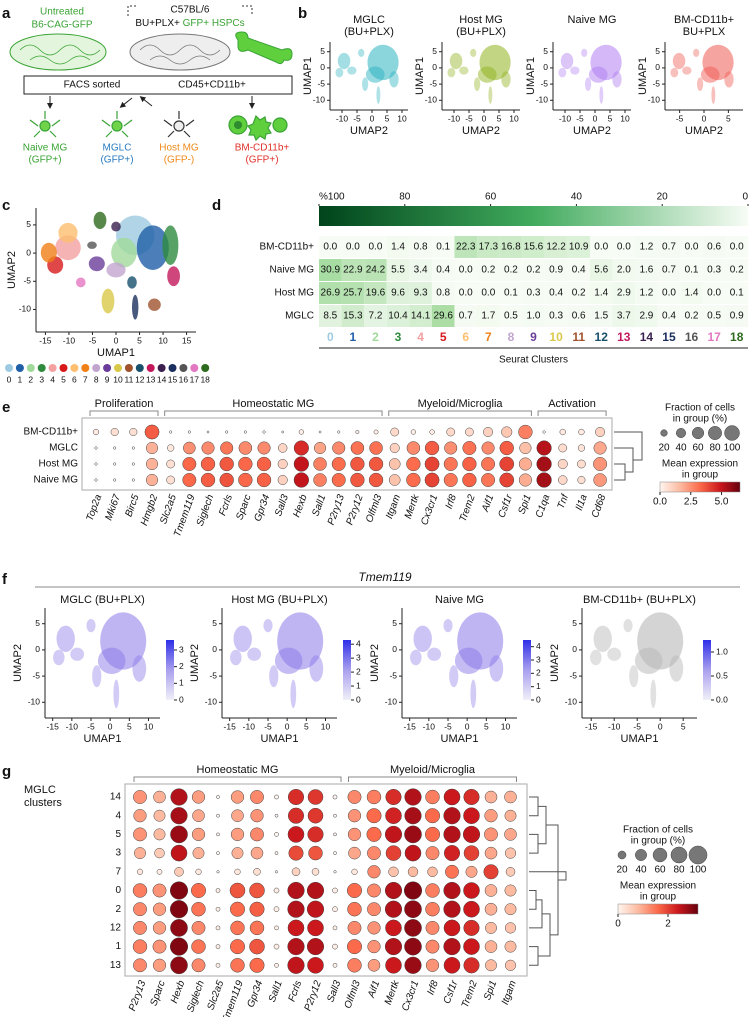 The image size is (756, 1017). I want to click on colorbar-tick-label: 3, so click(358, 657).